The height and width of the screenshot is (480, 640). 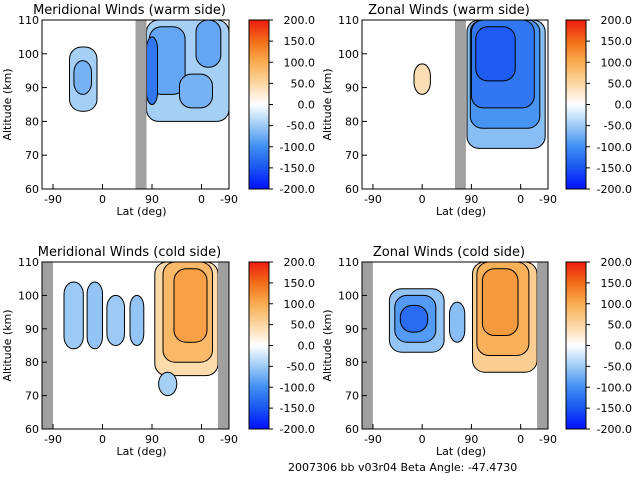 I want to click on chart-title: Zonal Winds (warm side), so click(x=449, y=10).